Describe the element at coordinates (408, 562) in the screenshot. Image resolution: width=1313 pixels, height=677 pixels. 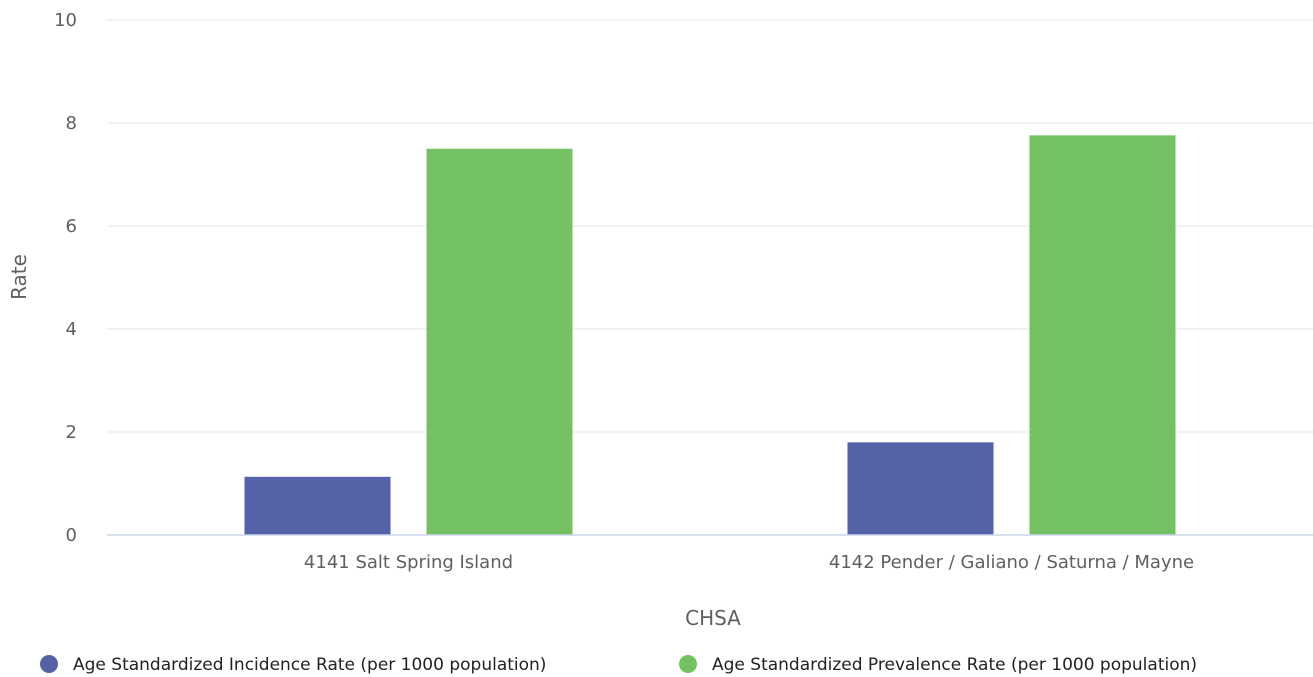
I see `x-tick-label: 4141 Salt Spring Island` at that location.